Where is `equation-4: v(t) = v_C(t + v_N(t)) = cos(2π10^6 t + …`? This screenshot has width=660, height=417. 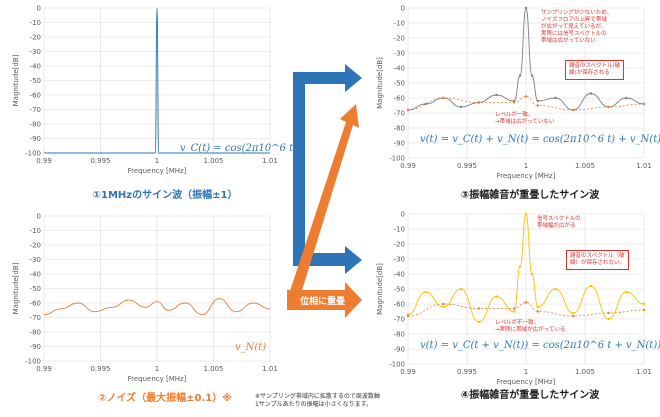
equation-4: v(t) = v_C(t + v_N(t)) = cos(2π10^6 t + … is located at coordinates (540, 345).